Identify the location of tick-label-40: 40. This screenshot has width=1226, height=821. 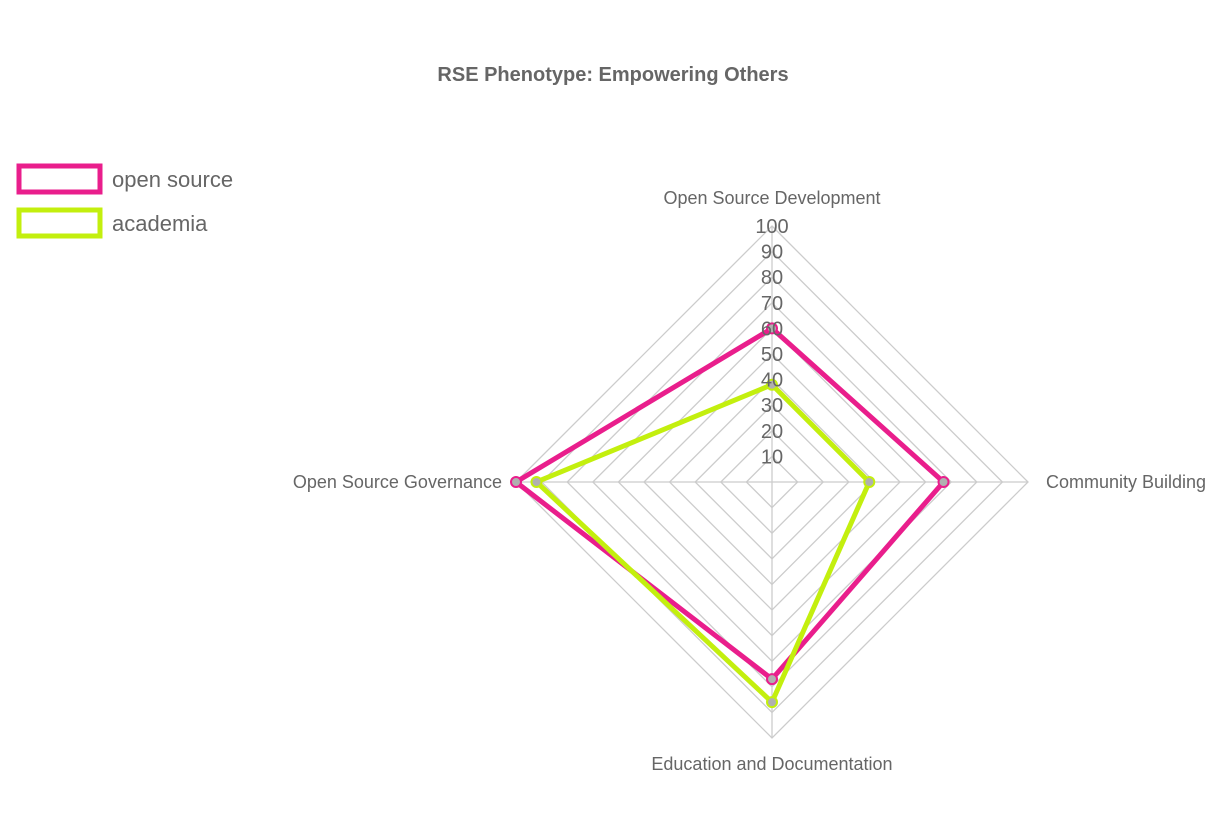
(772, 381).